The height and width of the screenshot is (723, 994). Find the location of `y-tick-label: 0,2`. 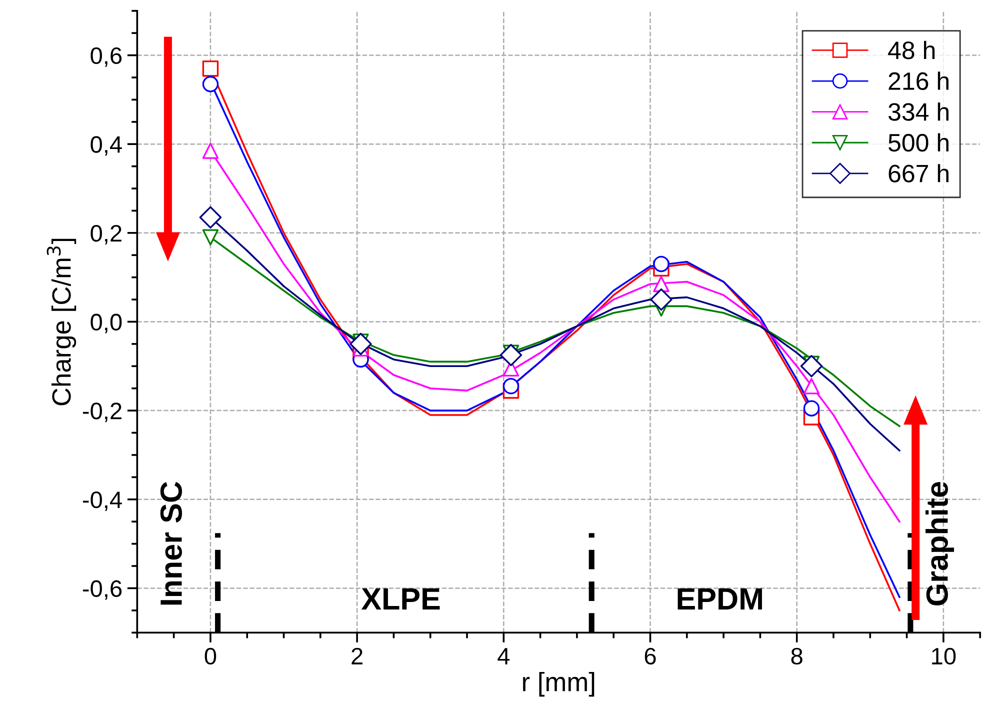

y-tick-label: 0,2 is located at coordinates (106, 234).